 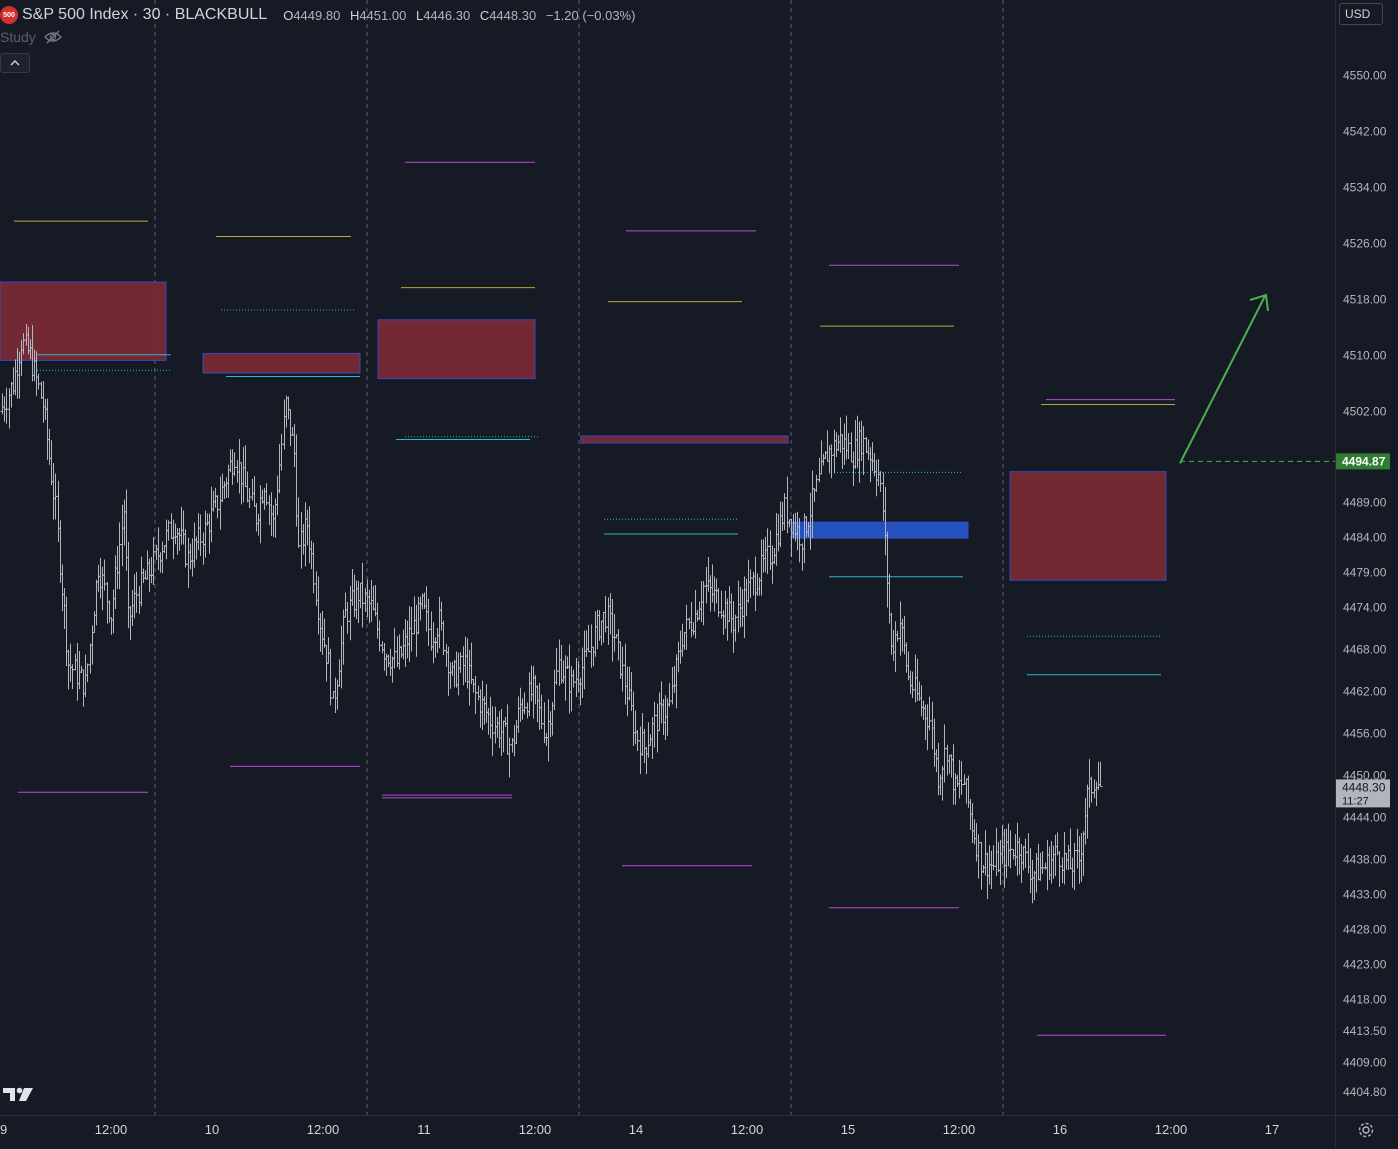 What do you see at coordinates (1365, 1063) in the screenshot?
I see `price-tick-label: 4409.00` at bounding box center [1365, 1063].